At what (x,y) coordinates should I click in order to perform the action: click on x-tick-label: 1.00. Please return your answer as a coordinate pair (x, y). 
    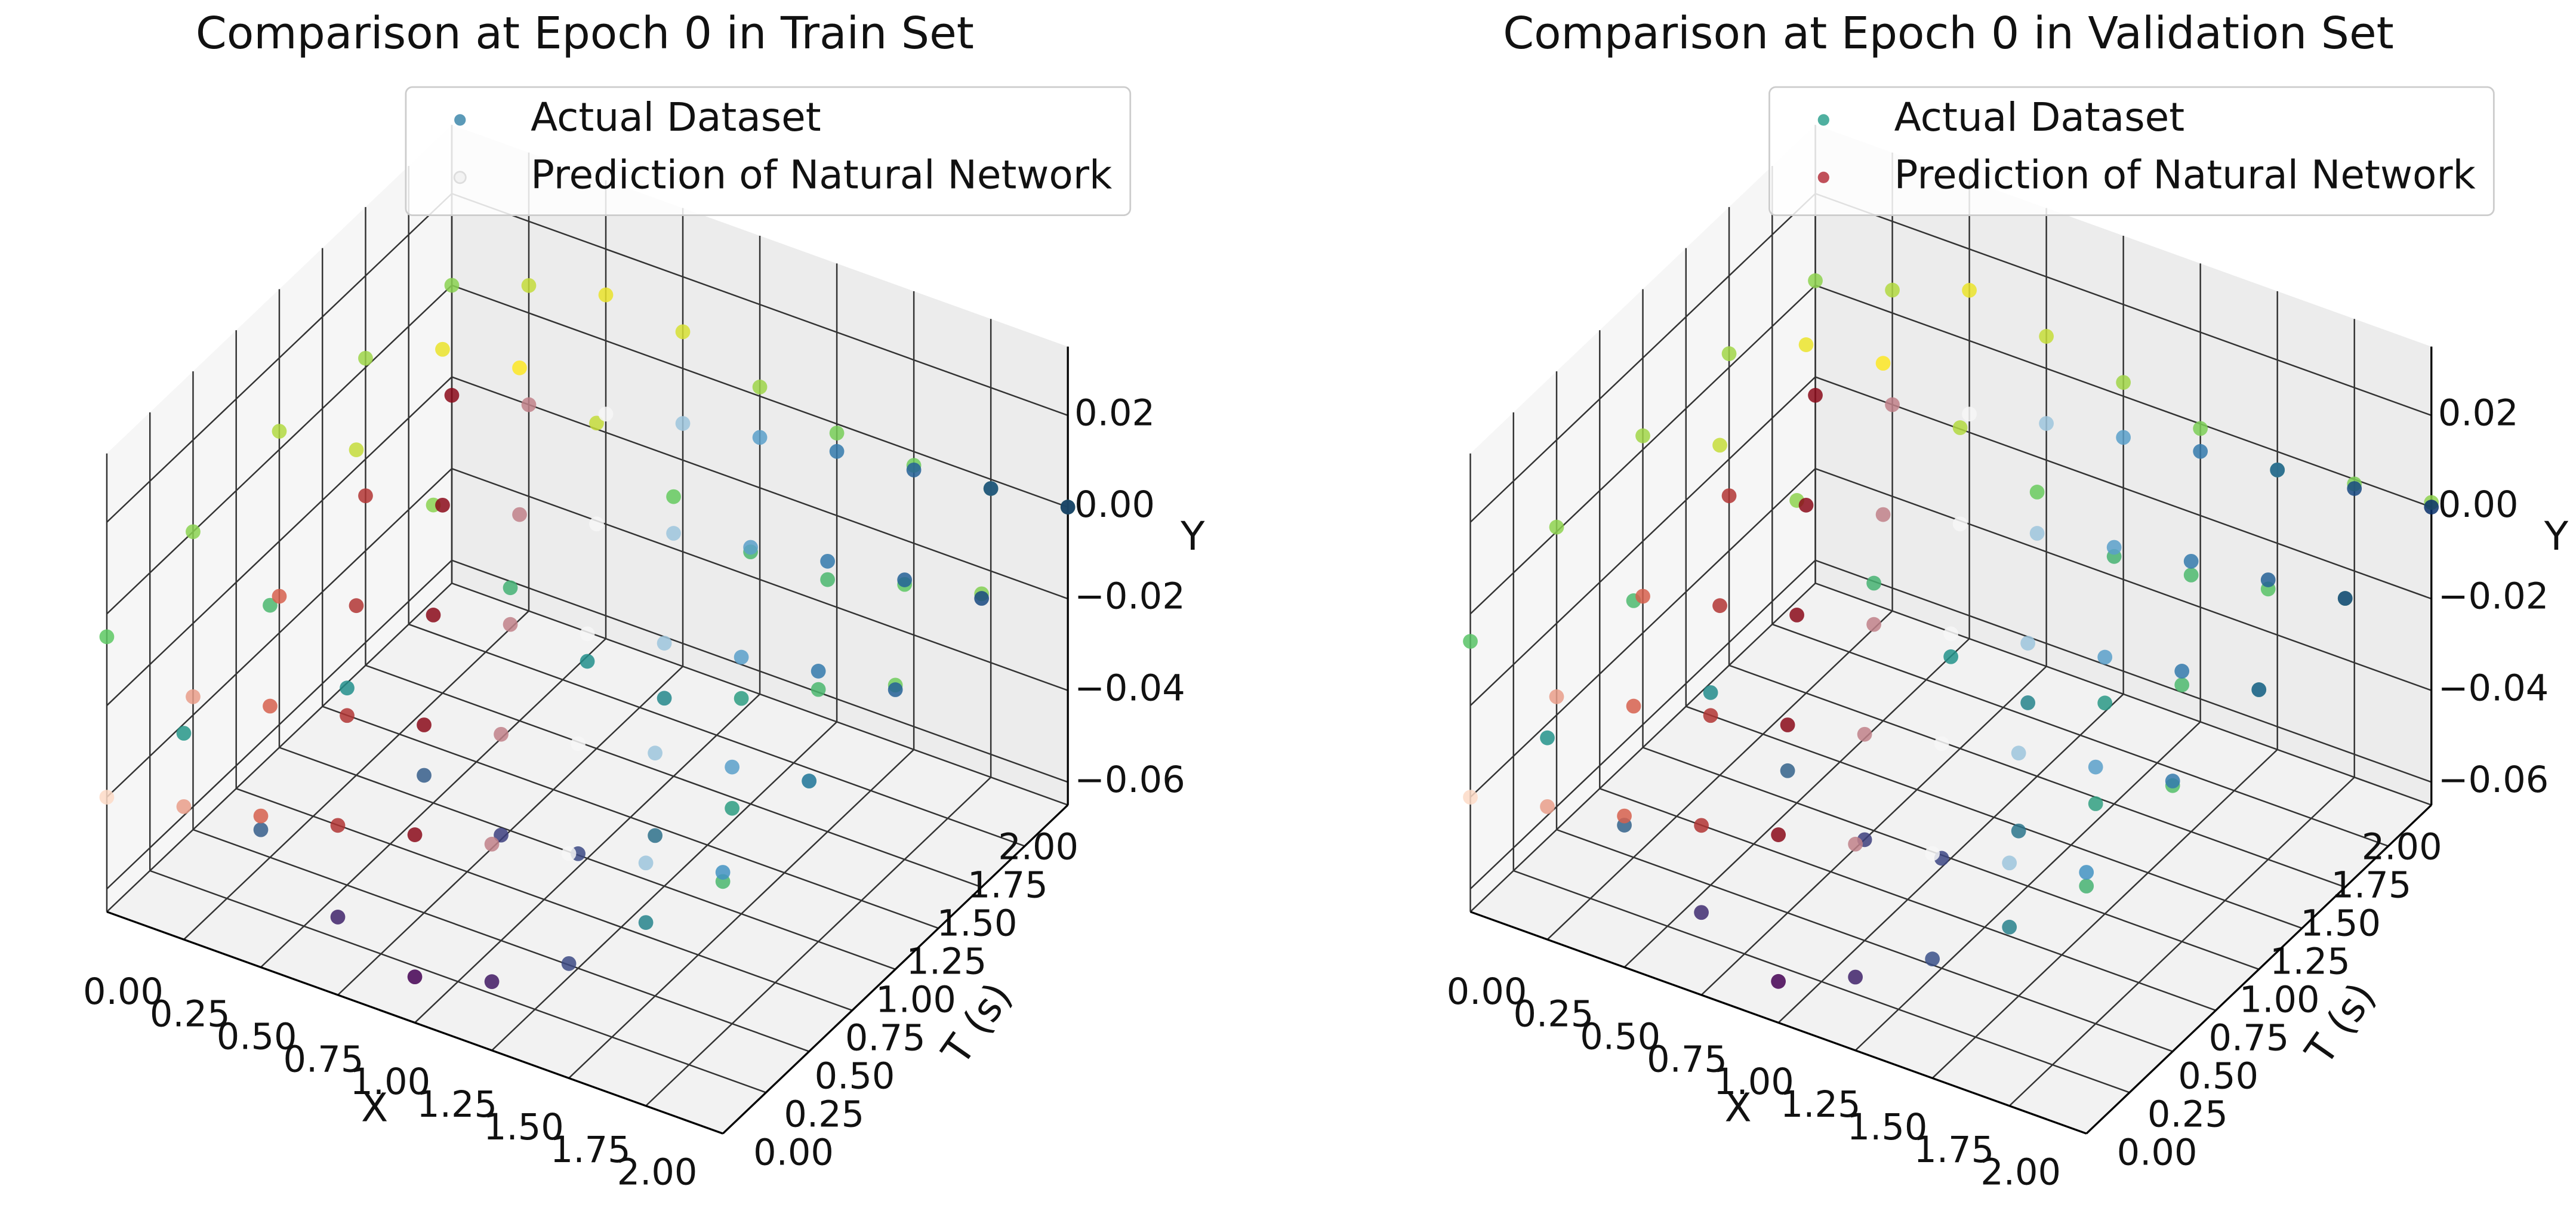
    Looking at the image, I should click on (390, 1082).